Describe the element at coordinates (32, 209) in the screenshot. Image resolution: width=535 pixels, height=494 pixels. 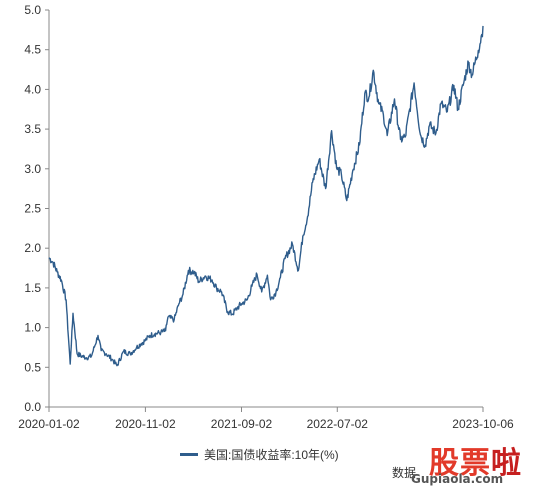
I see `y-tick-label: 2.5` at that location.